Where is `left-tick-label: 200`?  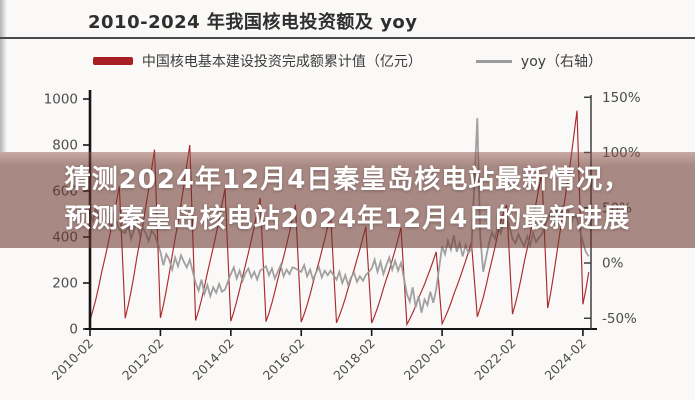
left-tick-label: 200 is located at coordinates (65, 284).